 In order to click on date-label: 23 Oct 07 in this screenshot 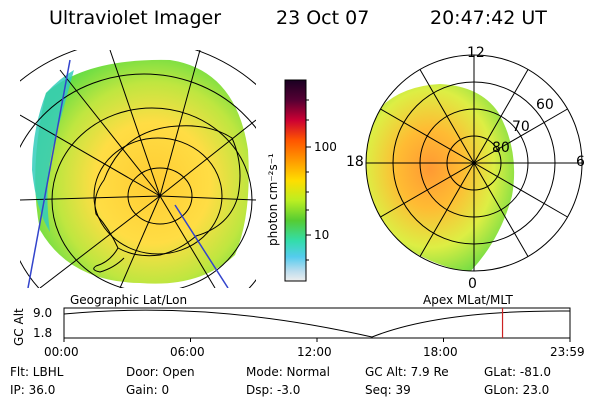, I will do `click(323, 18)`.